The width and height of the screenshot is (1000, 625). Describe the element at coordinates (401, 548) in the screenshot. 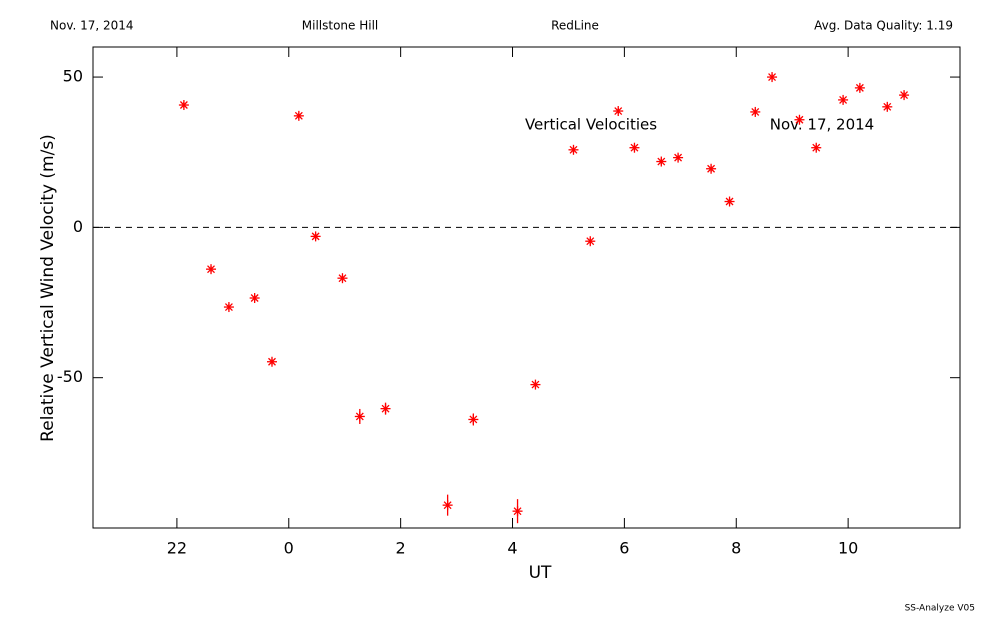

I see `x-tick-label: 2` at that location.